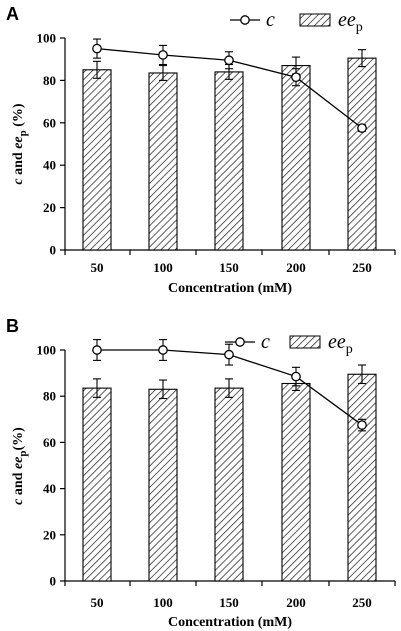 The image size is (401, 631). What do you see at coordinates (12, 14) in the screenshot?
I see `panel-label: A` at bounding box center [12, 14].